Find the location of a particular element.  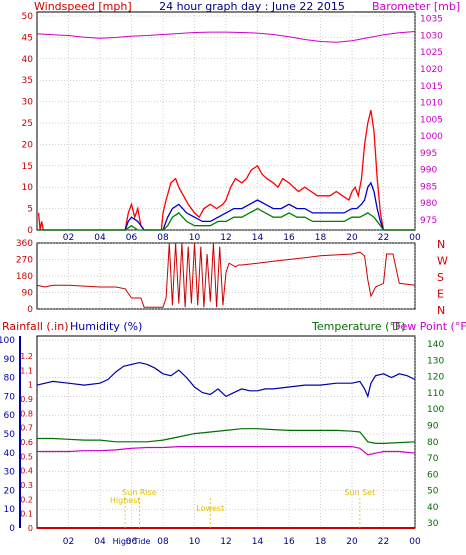

rainfall-tick-label: 1.1 is located at coordinates (26, 370).